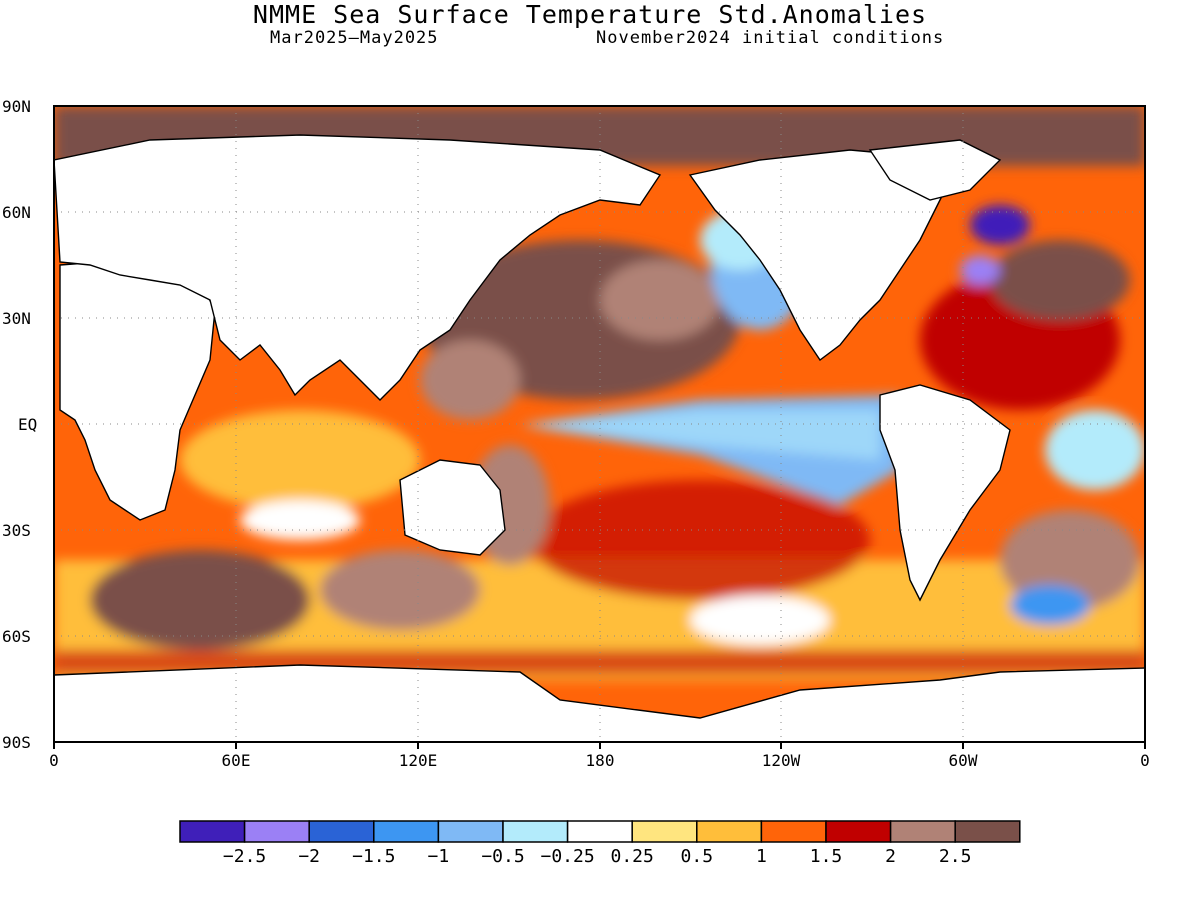 The image size is (1200, 900). What do you see at coordinates (963, 760) in the screenshot?
I see `lon-label-60w: 60W` at bounding box center [963, 760].